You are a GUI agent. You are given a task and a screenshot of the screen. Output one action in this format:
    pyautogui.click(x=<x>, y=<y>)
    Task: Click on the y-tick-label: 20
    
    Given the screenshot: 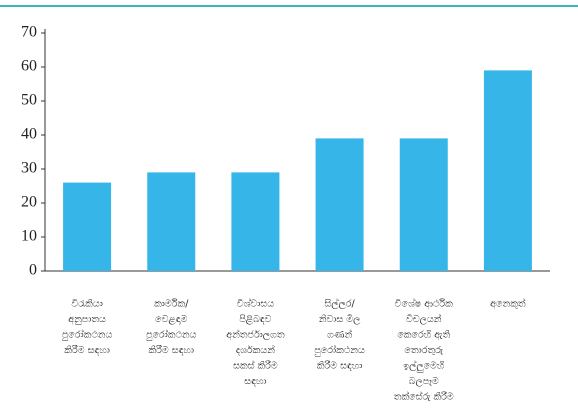 What is the action you would take?
    pyautogui.click(x=29, y=202)
    